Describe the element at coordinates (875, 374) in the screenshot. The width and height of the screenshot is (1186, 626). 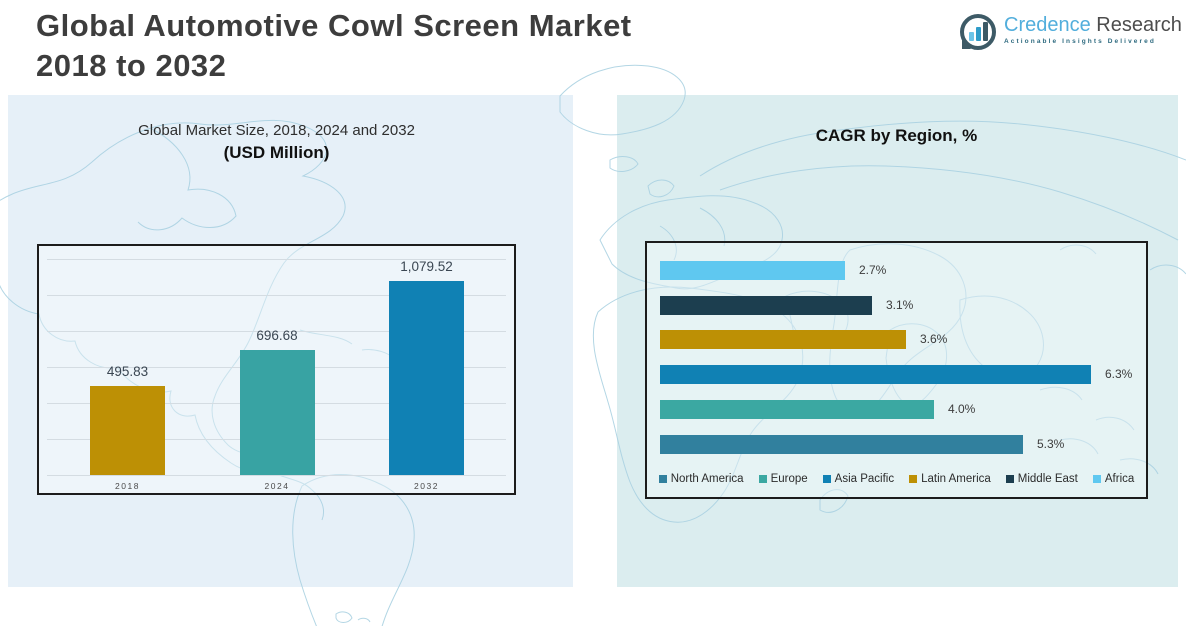
I see `cagr-bar-asia-pacific` at that location.